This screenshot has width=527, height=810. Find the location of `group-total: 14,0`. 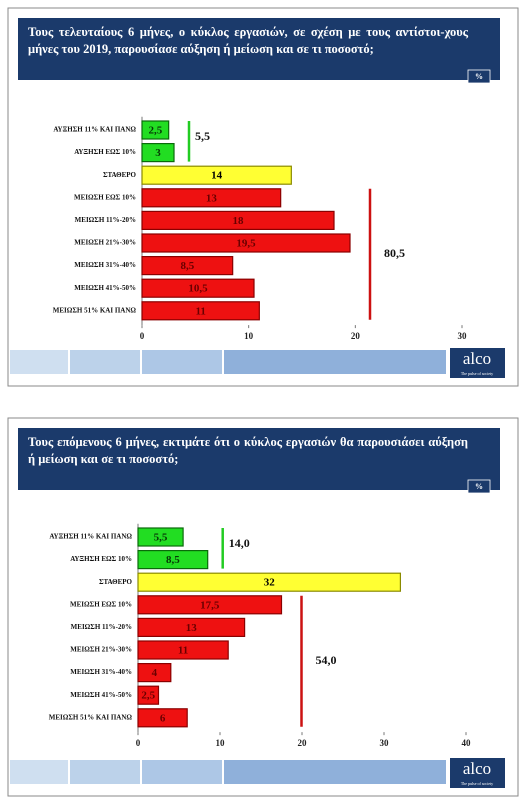

group-total: 14,0 is located at coordinates (239, 543).